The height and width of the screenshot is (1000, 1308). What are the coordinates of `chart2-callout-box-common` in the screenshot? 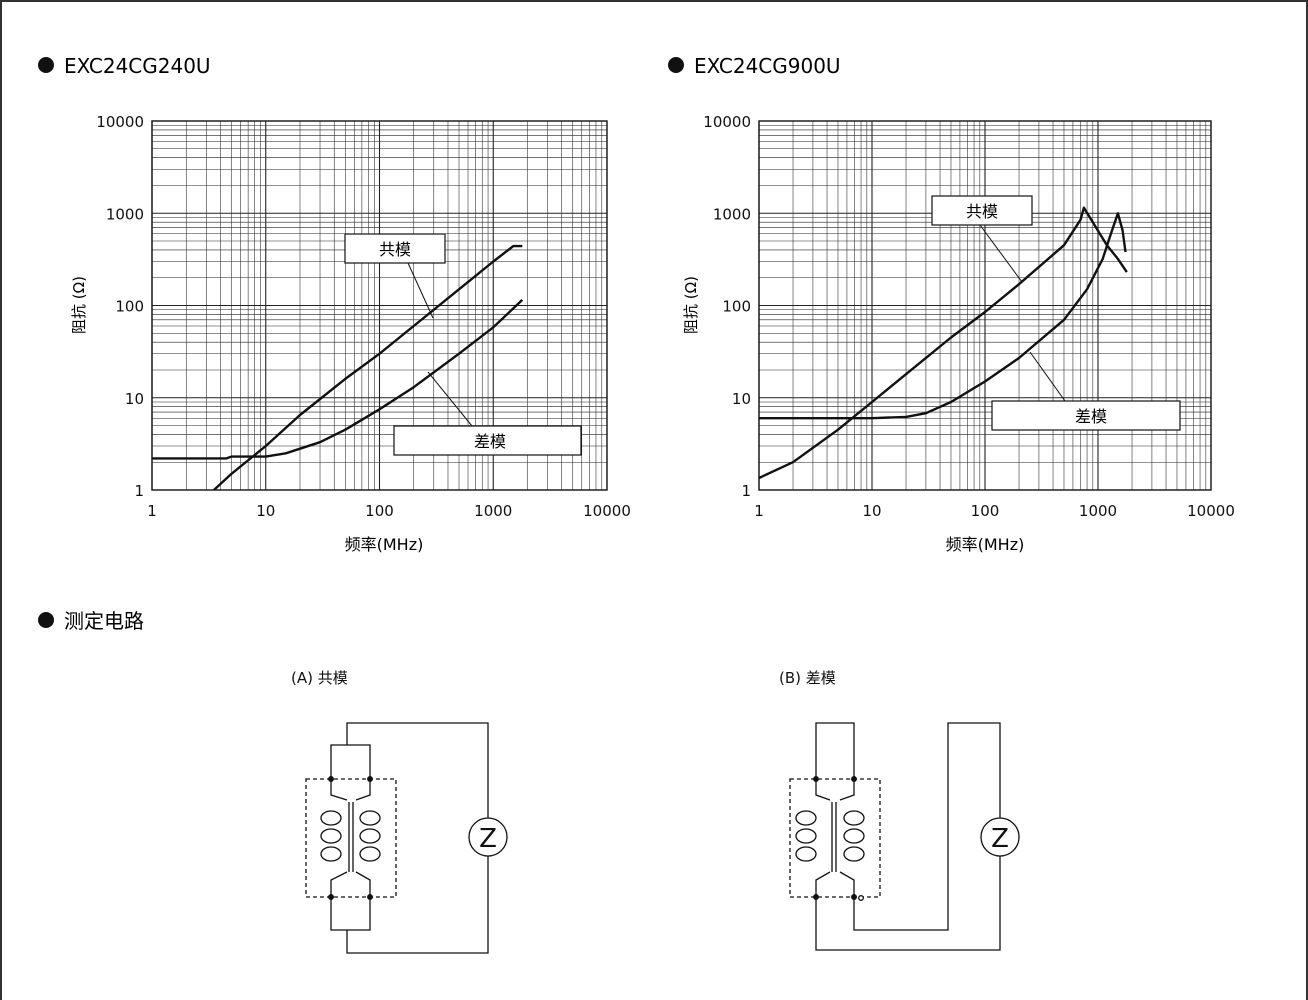 It's located at (982, 210).